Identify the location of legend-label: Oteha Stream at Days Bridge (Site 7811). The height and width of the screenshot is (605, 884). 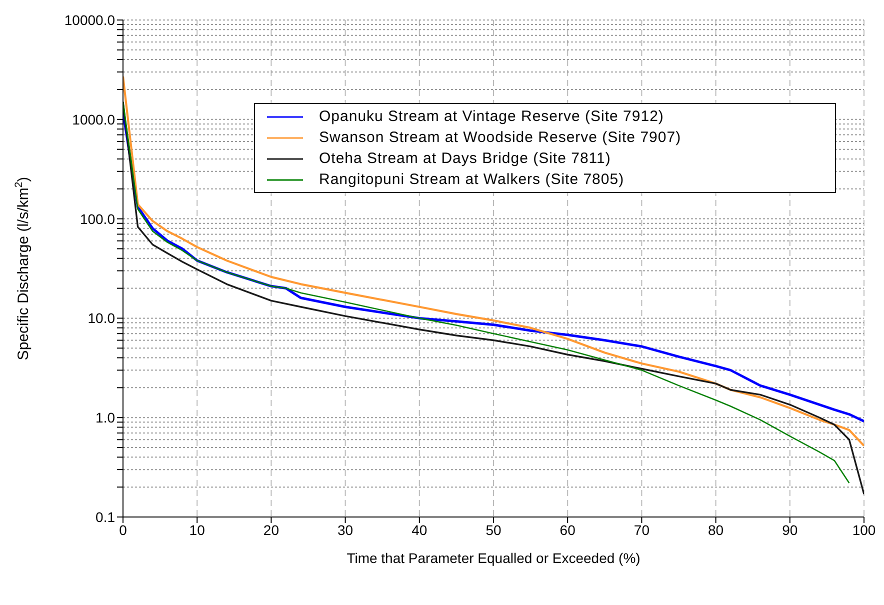
(465, 158).